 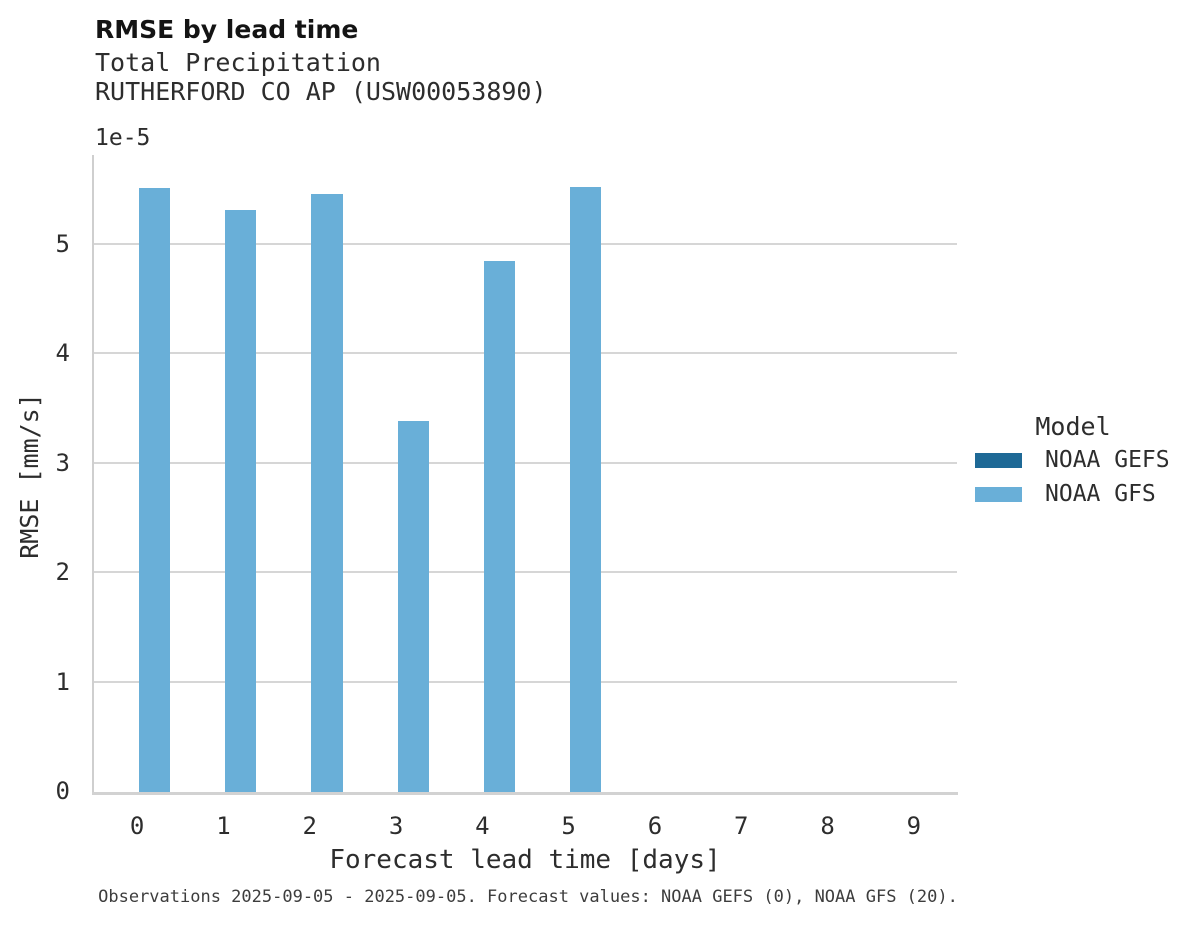 What do you see at coordinates (914, 826) in the screenshot?
I see `x-tick-label-9: 9` at bounding box center [914, 826].